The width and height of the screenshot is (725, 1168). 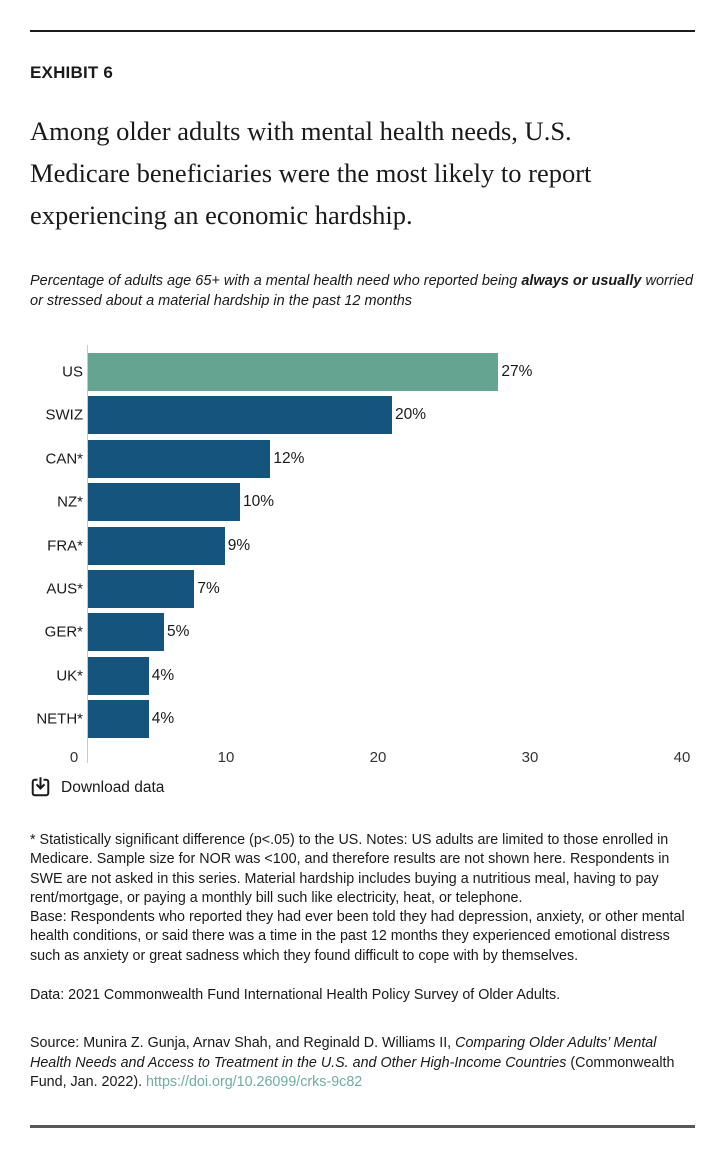 I want to click on bar-row: FRA* 9%, so click(x=362, y=545).